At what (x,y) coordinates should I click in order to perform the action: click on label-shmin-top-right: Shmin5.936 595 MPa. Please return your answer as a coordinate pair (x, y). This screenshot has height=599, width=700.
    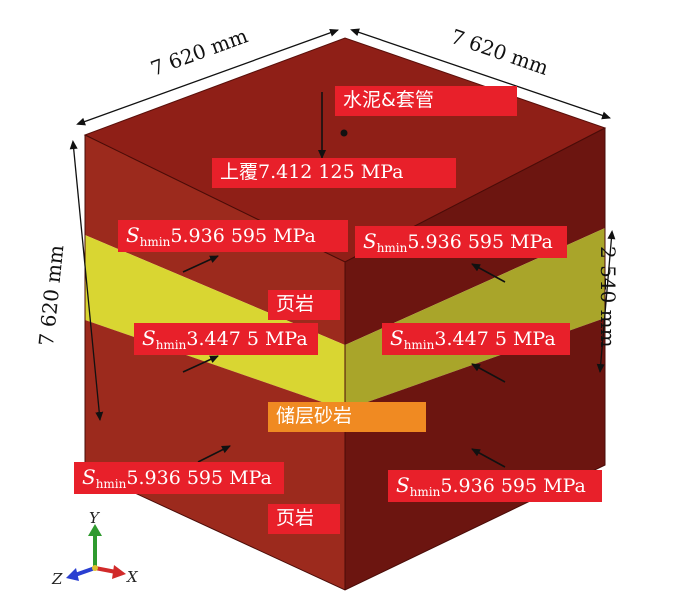
    Looking at the image, I should click on (461, 242).